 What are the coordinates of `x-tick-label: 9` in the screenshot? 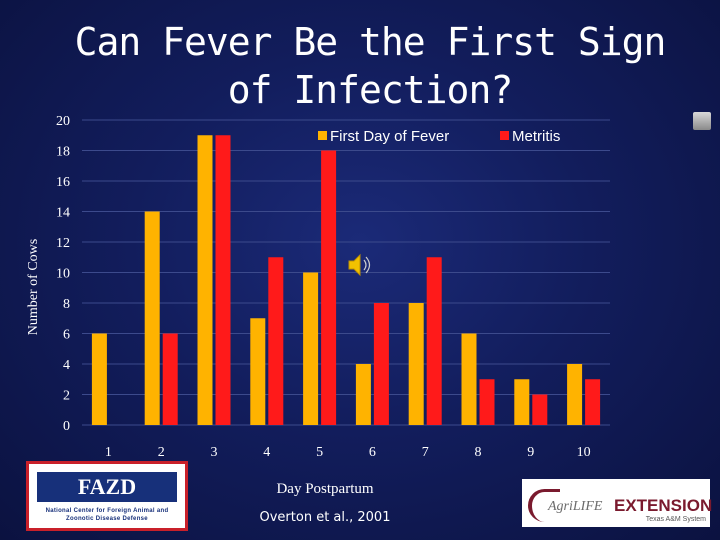 It's located at (530, 452).